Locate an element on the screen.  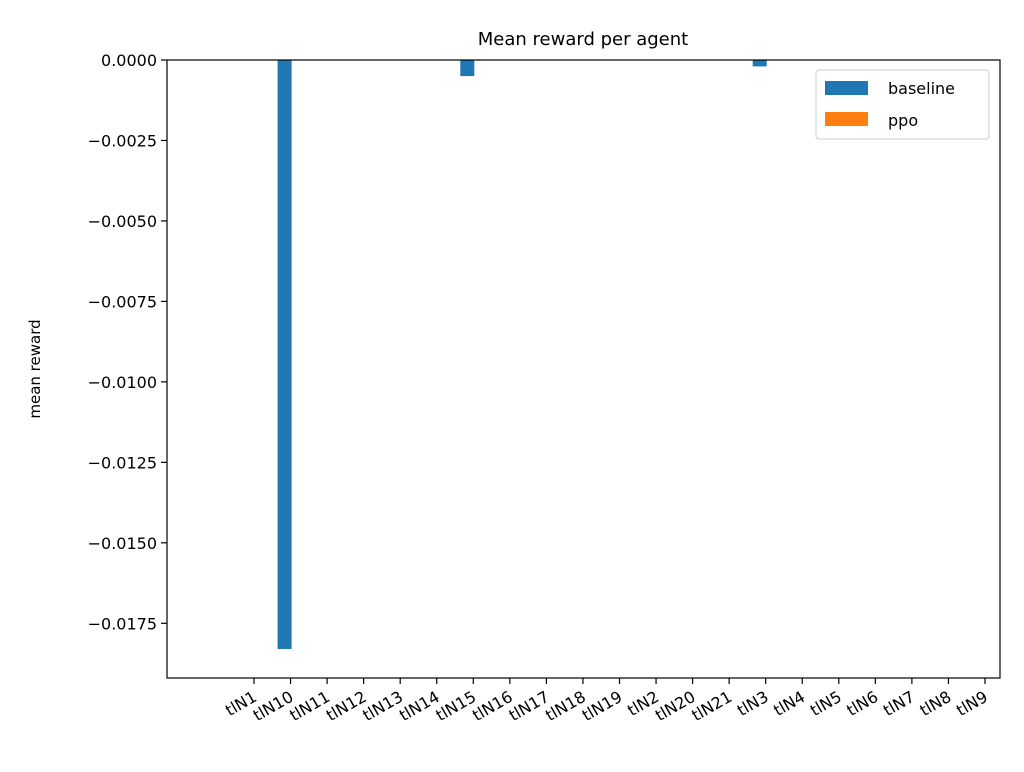
bar-baseline-tlN10 is located at coordinates (284, 354).